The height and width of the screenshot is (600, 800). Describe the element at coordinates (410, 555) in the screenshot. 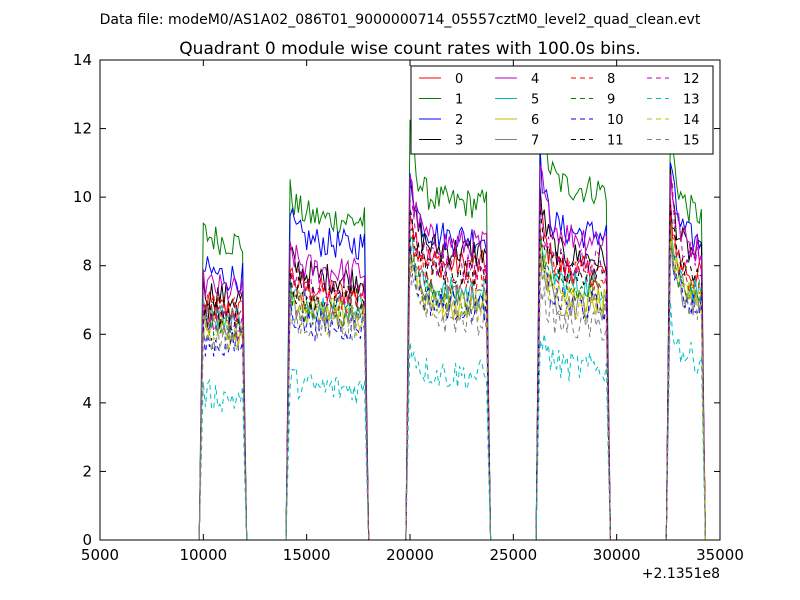

I see `x-tick-label: 20000` at that location.